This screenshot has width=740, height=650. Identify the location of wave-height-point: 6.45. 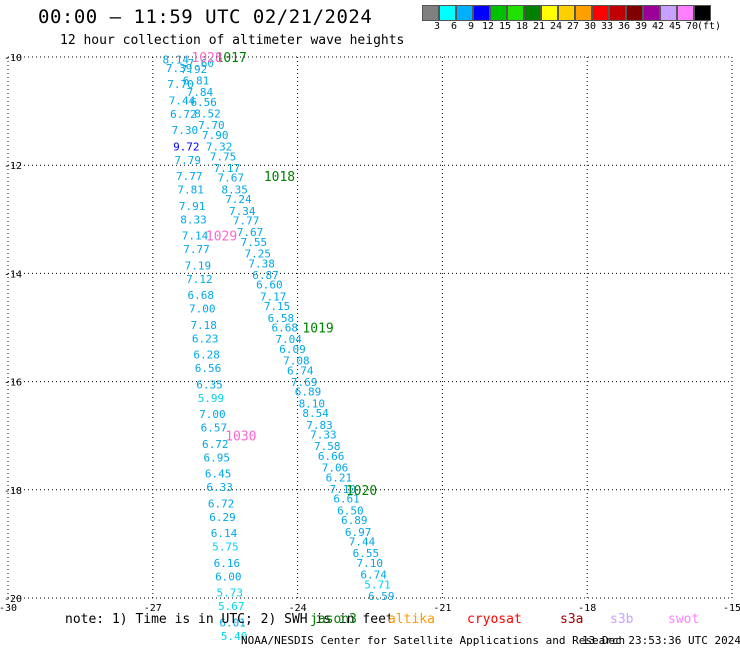
(218, 474).